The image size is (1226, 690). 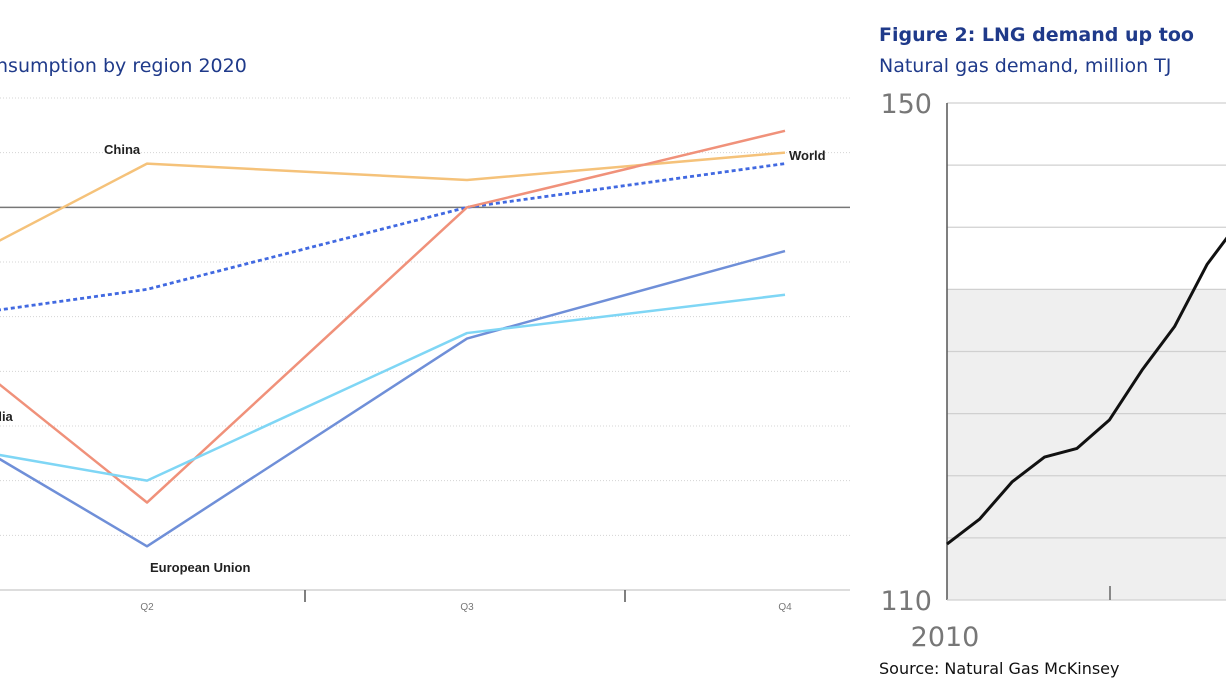 I want to click on y-tick-label: 110, so click(x=906, y=601).